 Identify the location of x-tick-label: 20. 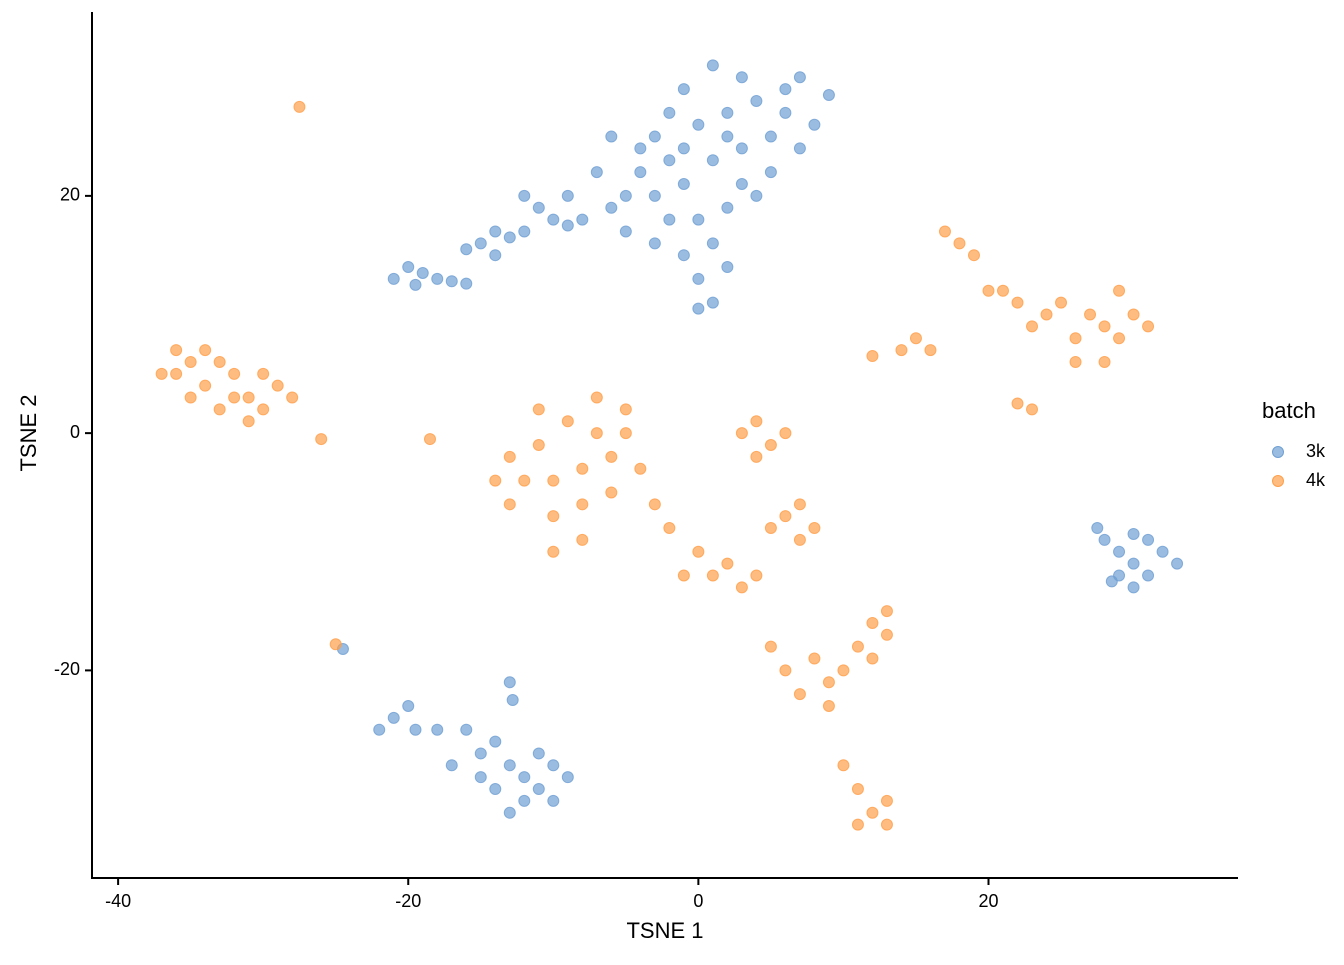
(988, 901).